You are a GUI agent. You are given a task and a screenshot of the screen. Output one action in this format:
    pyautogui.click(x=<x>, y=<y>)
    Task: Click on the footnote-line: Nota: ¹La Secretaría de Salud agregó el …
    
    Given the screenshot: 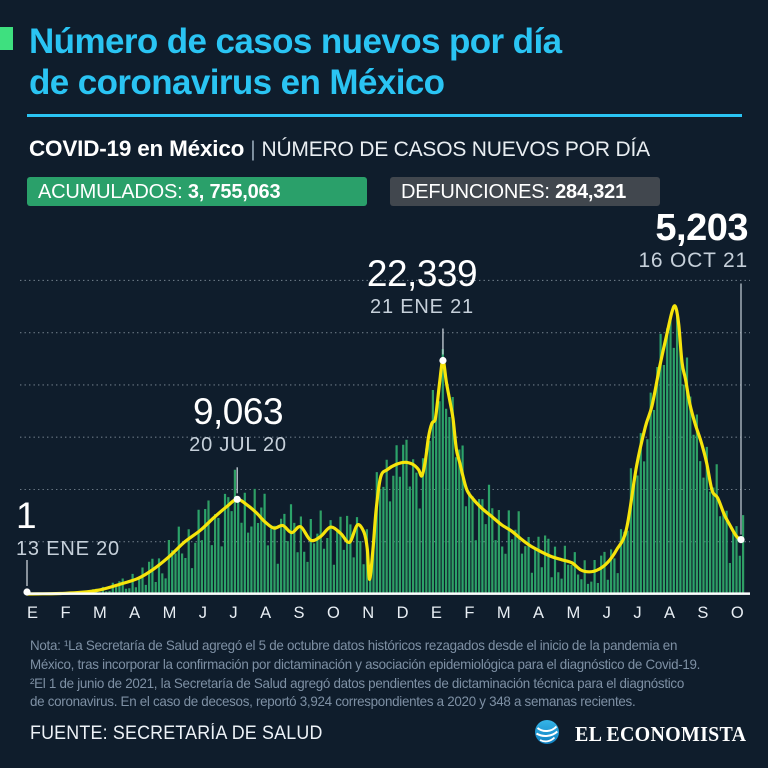 What is the action you would take?
    pyautogui.click(x=354, y=645)
    